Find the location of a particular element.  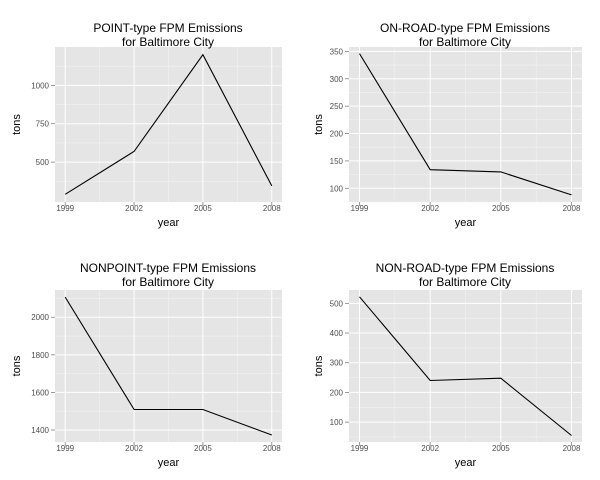

y-tick-label: 1400 is located at coordinates (40, 430).